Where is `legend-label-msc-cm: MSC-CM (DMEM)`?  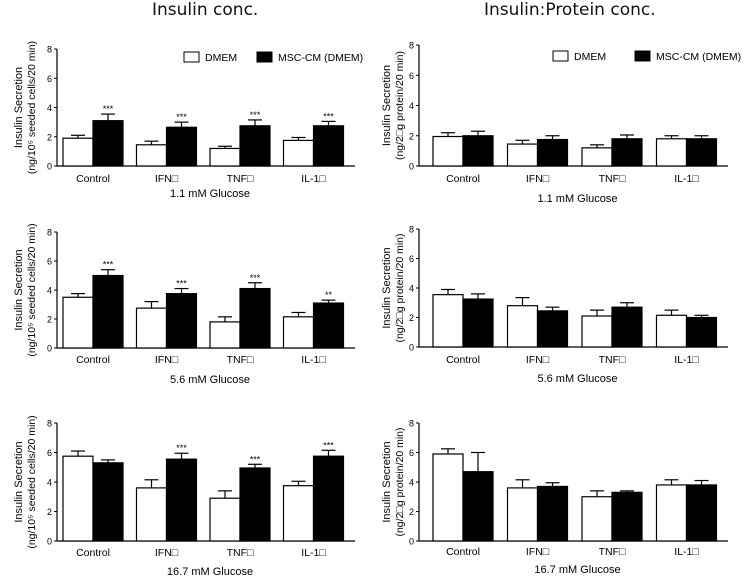 legend-label-msc-cm: MSC-CM (DMEM) is located at coordinates (320, 58).